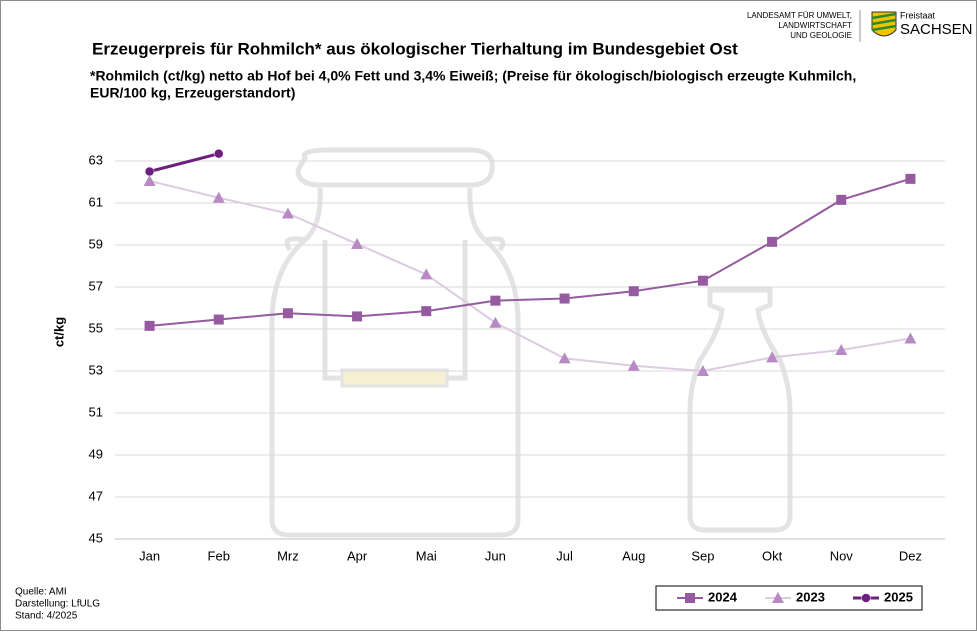 The image size is (977, 636). What do you see at coordinates (918, 15) in the screenshot?
I see `logo-text: Freistaat` at bounding box center [918, 15].